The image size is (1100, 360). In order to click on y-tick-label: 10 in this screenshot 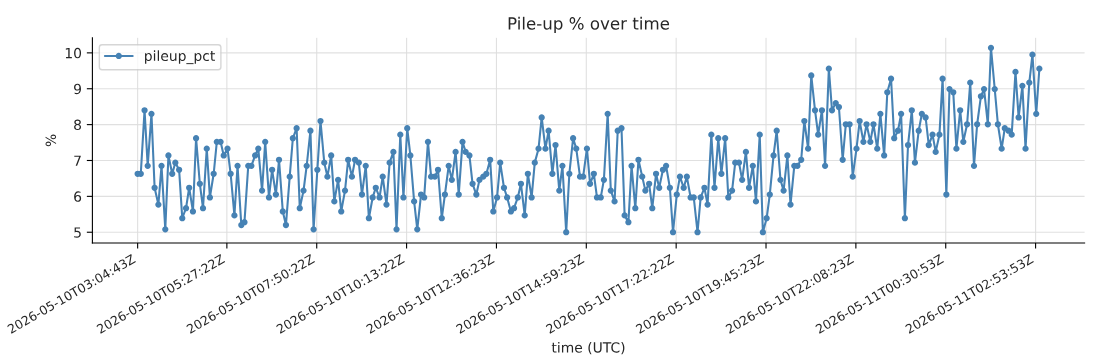, I will do `click(73, 53)`.